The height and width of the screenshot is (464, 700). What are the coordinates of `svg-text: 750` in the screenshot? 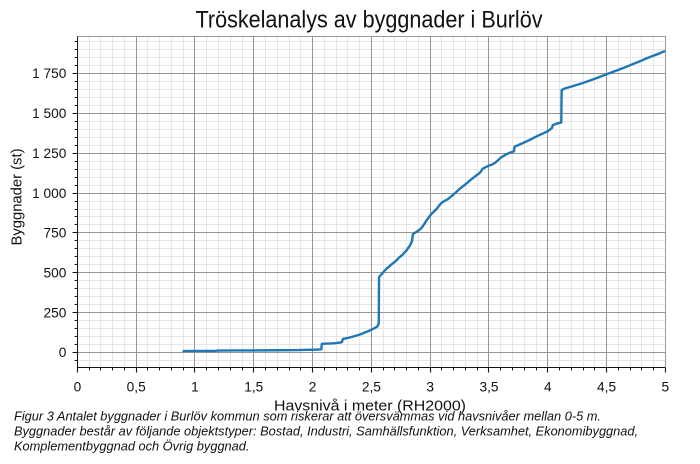 It's located at (55, 233).